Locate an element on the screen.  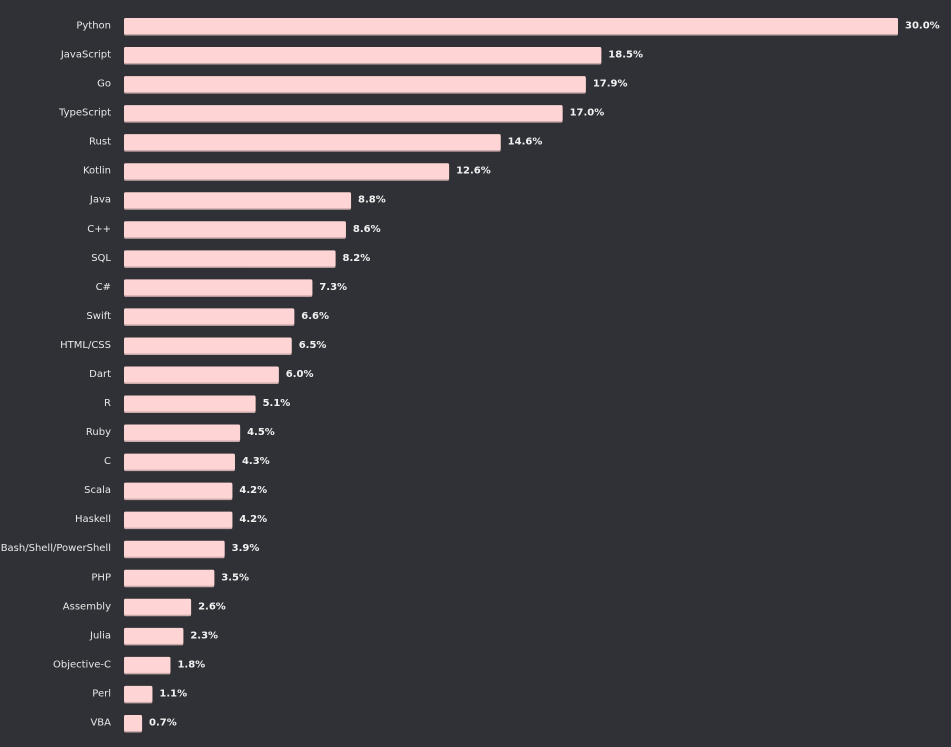
category-label: Java is located at coordinates (100, 200).